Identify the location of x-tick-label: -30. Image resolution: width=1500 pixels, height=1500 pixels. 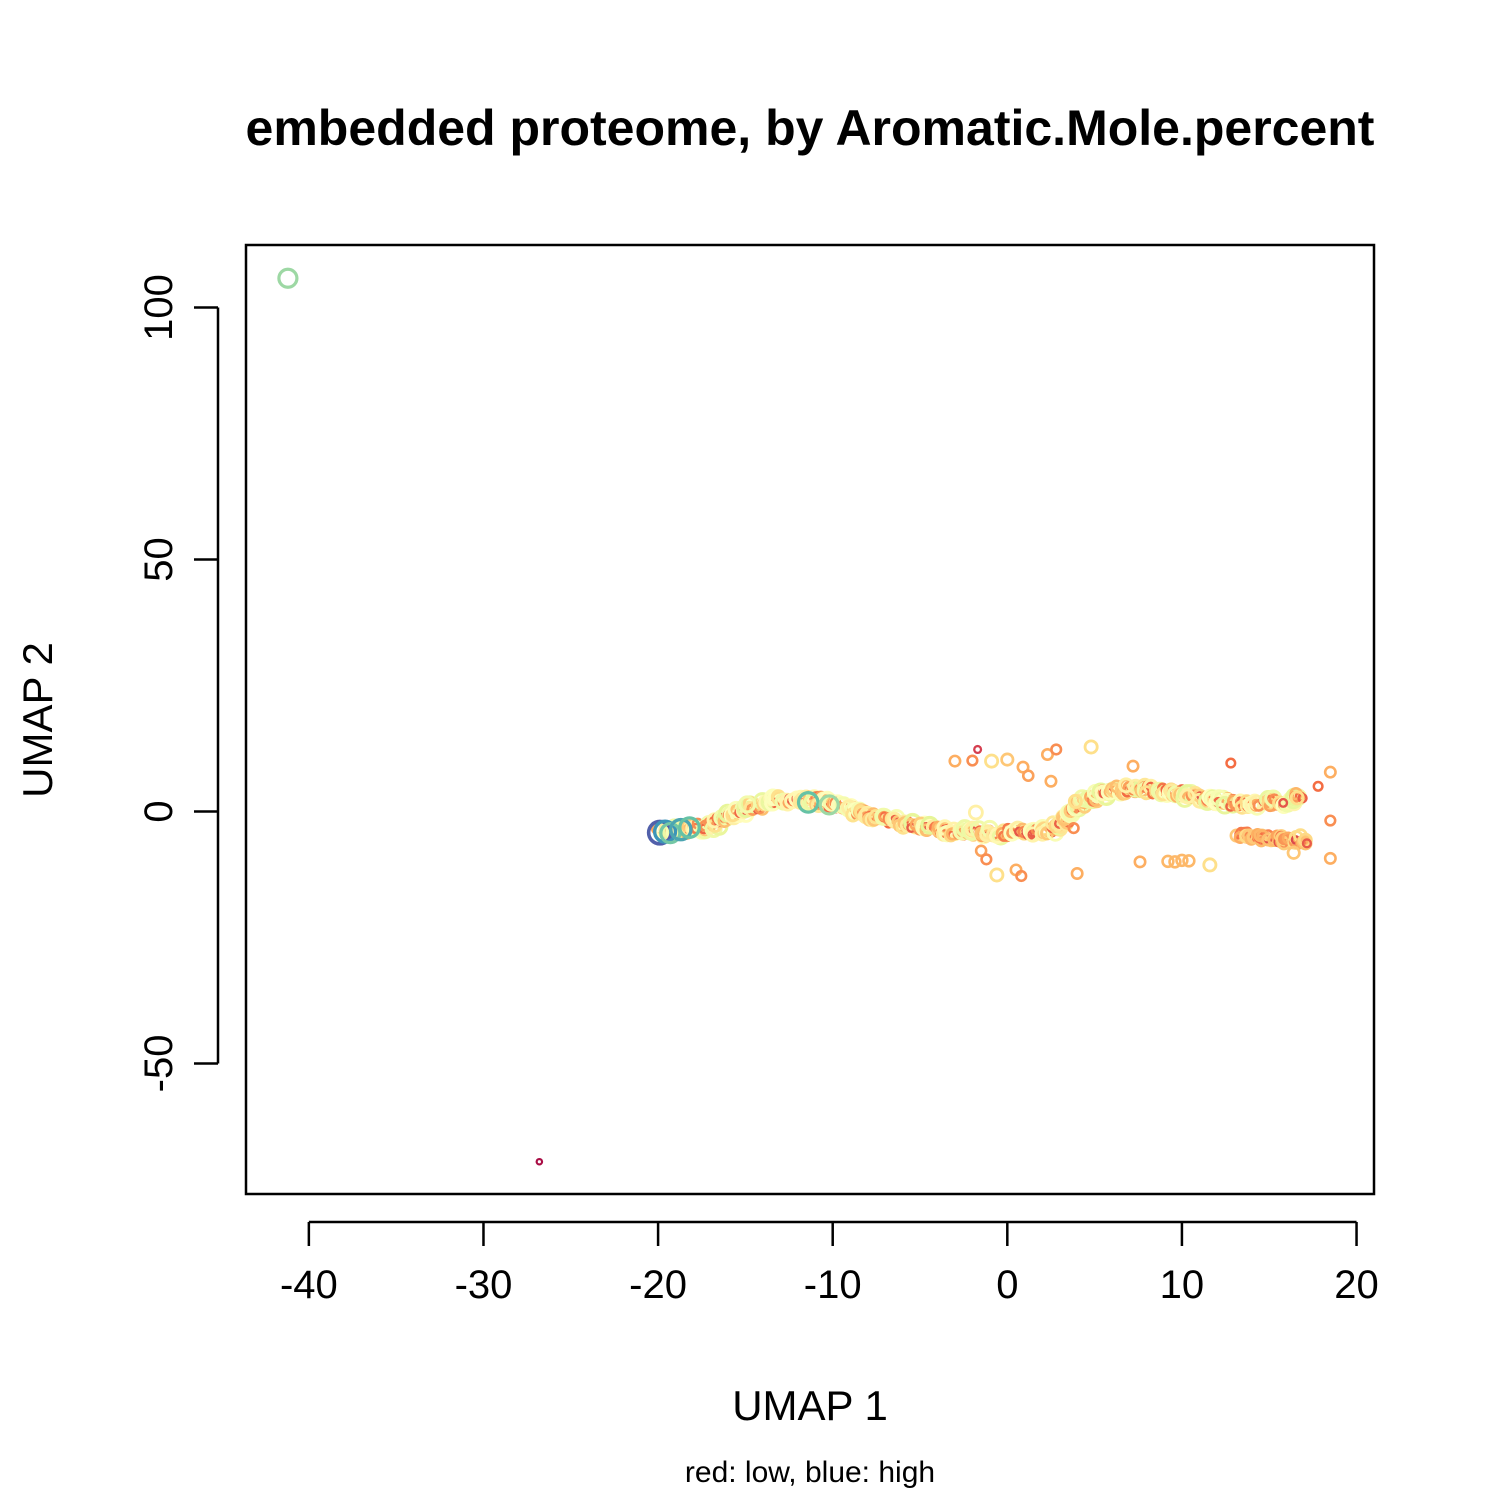
(484, 1285).